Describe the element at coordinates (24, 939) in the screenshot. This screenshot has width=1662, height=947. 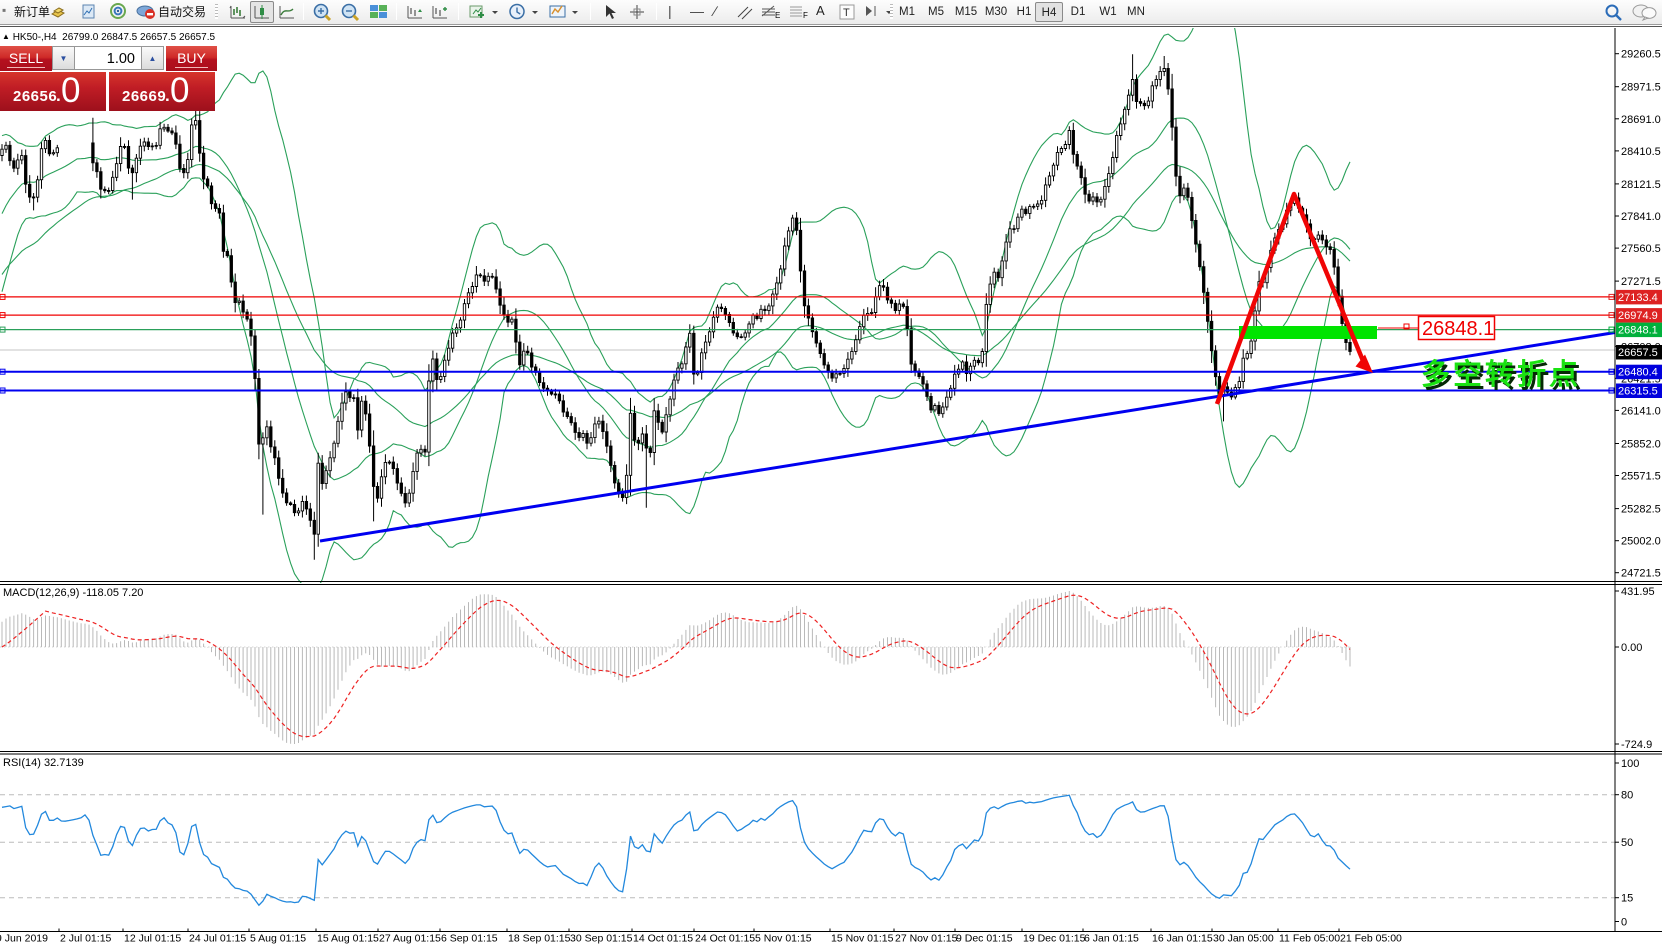
I see `svg-text: 9 Jun 2019` at that location.